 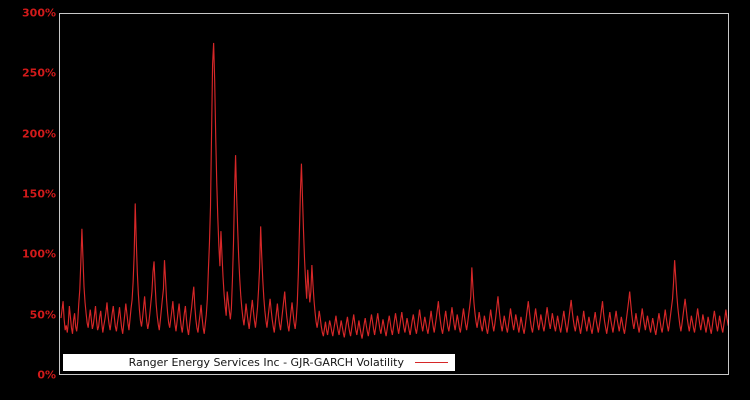 What do you see at coordinates (39, 134) in the screenshot?
I see `y-axis-tick-label-200: 200%` at bounding box center [39, 134].